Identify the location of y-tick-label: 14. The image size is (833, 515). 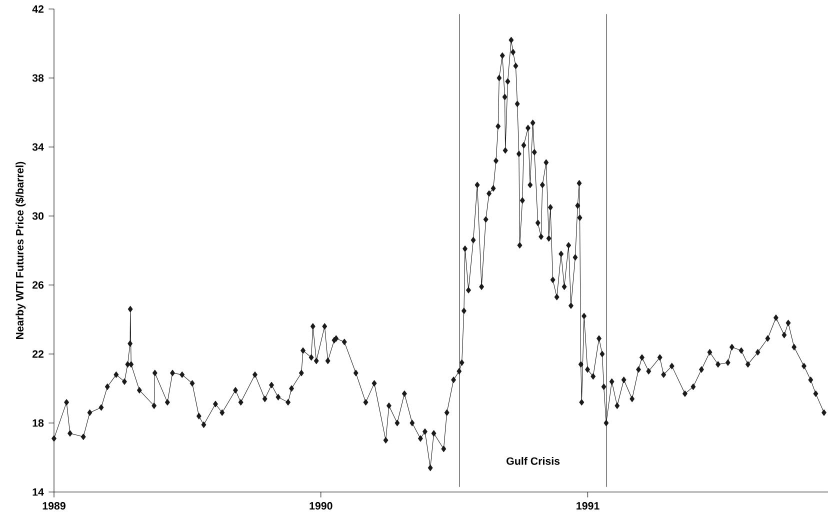
(38, 492).